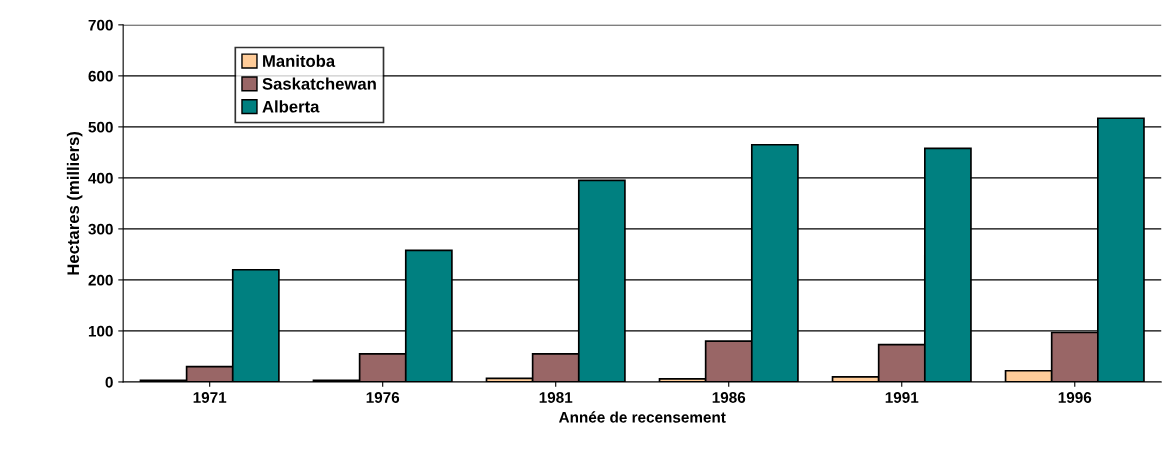 This screenshot has width=1173, height=452. I want to click on legend-label: Alberta, so click(291, 106).